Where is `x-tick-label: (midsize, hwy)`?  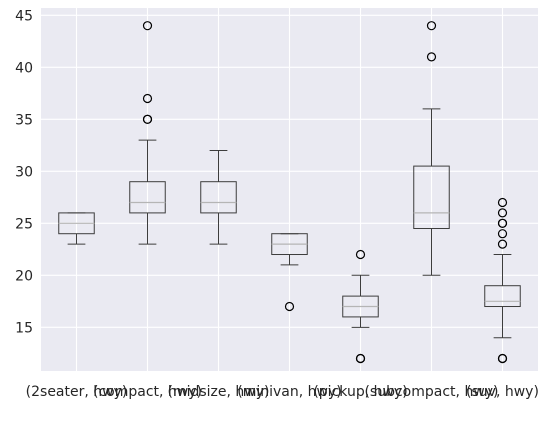
x-tick-label: (midsize, hwy) is located at coordinates (219, 392).